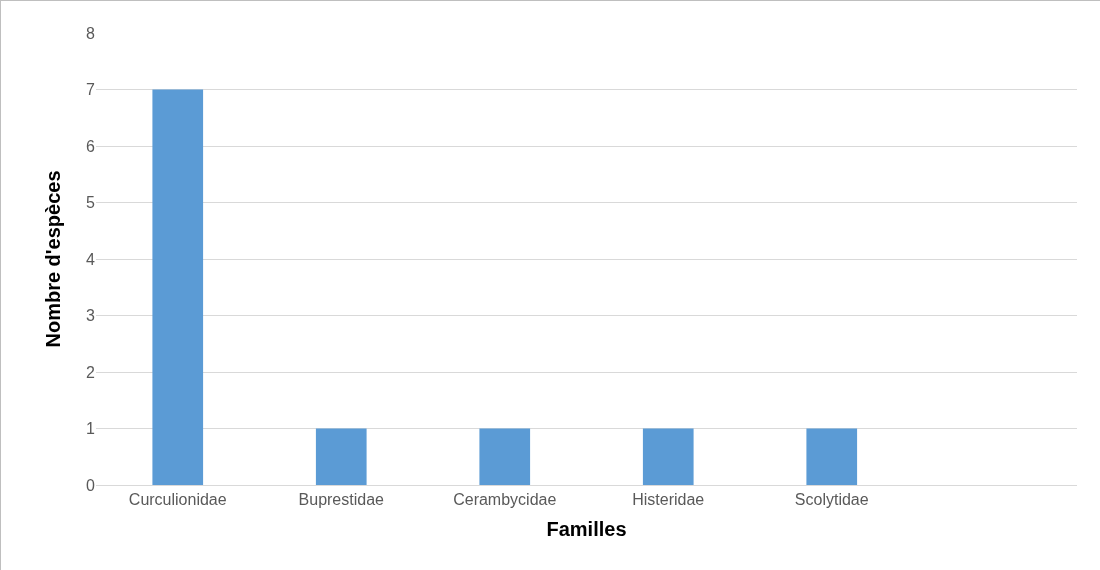 The image size is (1100, 570). I want to click on x-tick-label: Scolytidae, so click(831, 500).